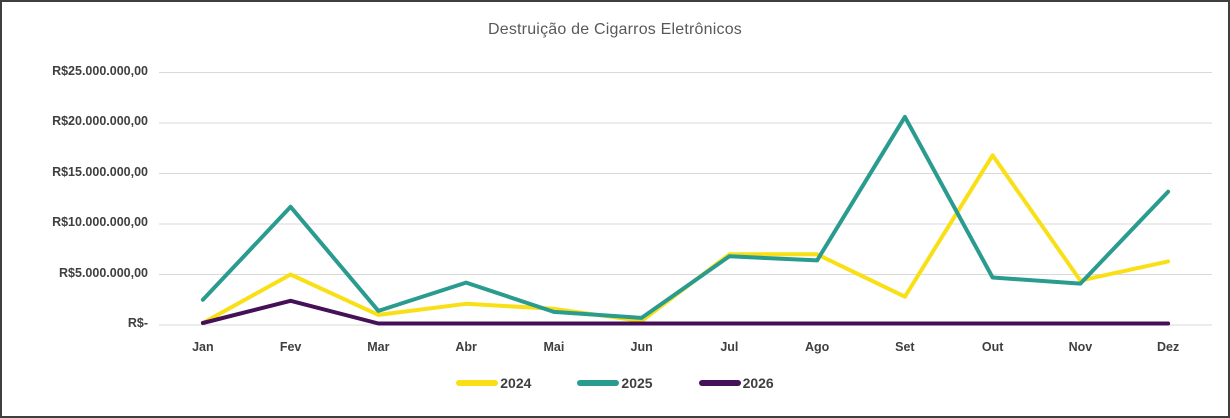  Describe the element at coordinates (516, 383) in the screenshot. I see `legend-label: 2024` at that location.